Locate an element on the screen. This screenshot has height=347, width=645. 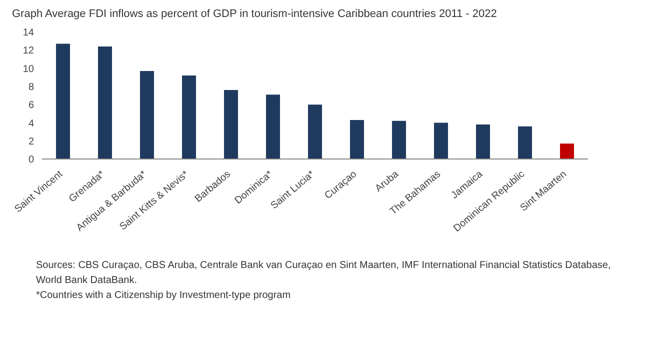
text: *Countries with a Citizenship by Investment-type program is located at coordinates (164, 296).